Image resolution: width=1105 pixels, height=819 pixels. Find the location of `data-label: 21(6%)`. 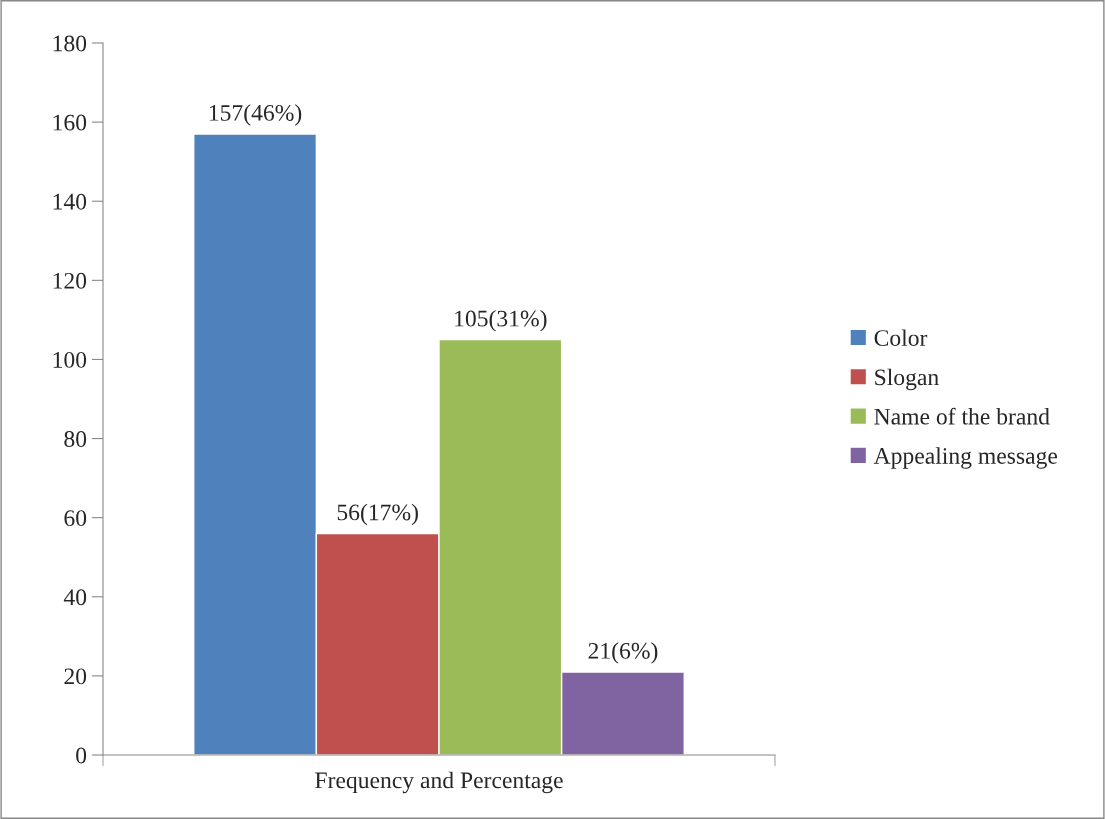

data-label: 21(6%) is located at coordinates (623, 653).